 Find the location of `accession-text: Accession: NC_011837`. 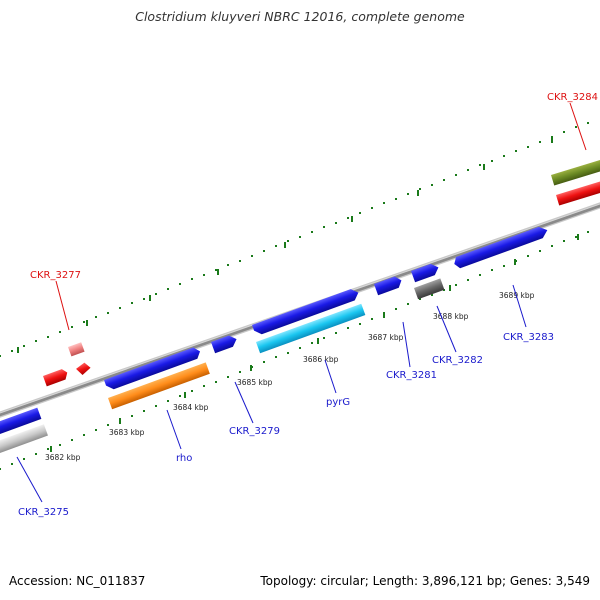

accession-text: Accession: NC_011837 is located at coordinates (77, 581).